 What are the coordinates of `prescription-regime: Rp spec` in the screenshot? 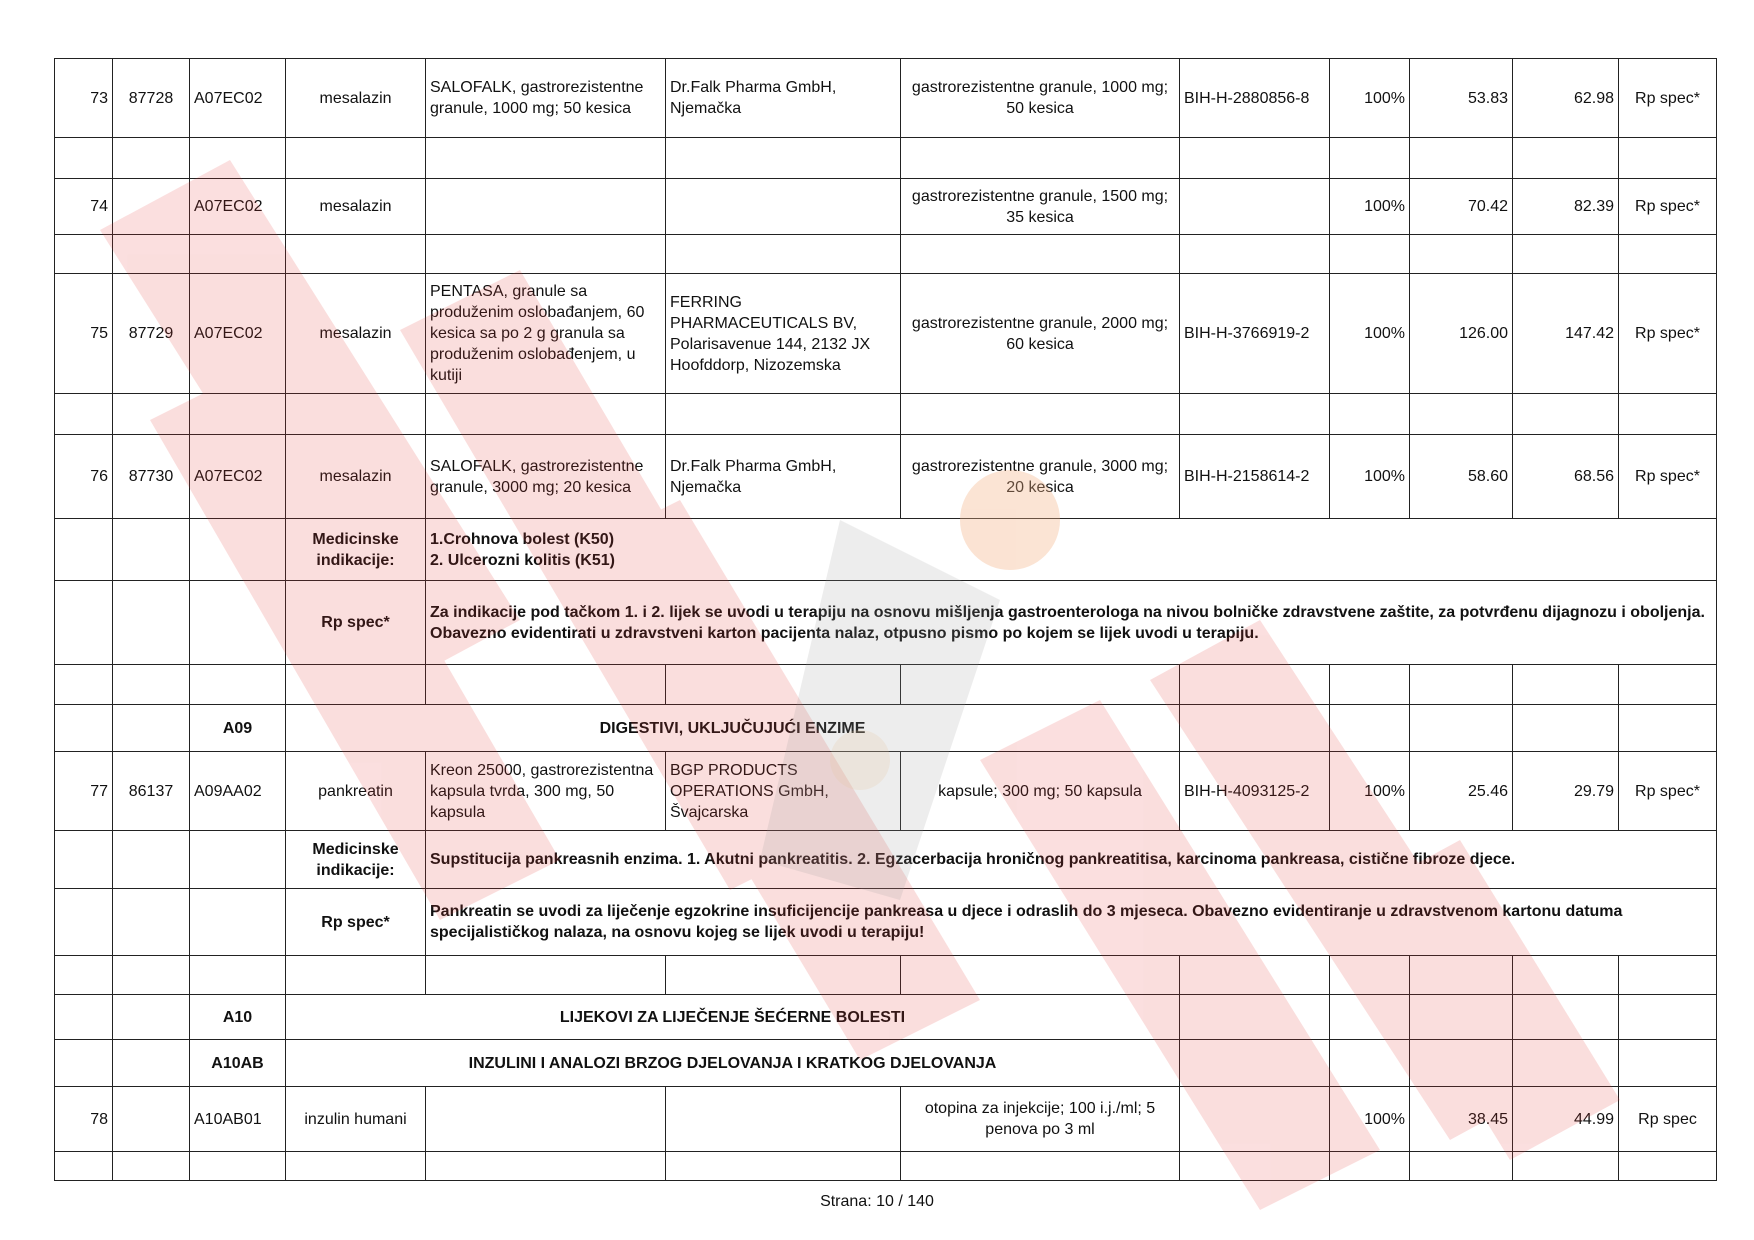 It's located at (1667, 1119).